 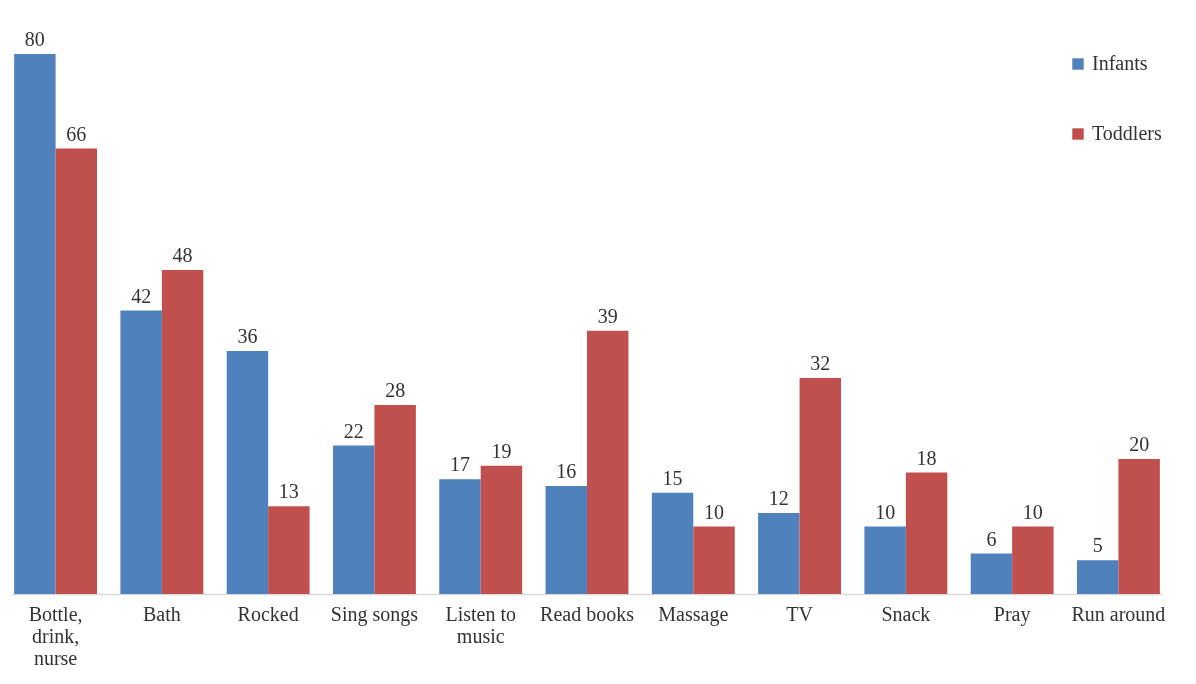 I want to click on legend-label: Infants, so click(x=1120, y=63).